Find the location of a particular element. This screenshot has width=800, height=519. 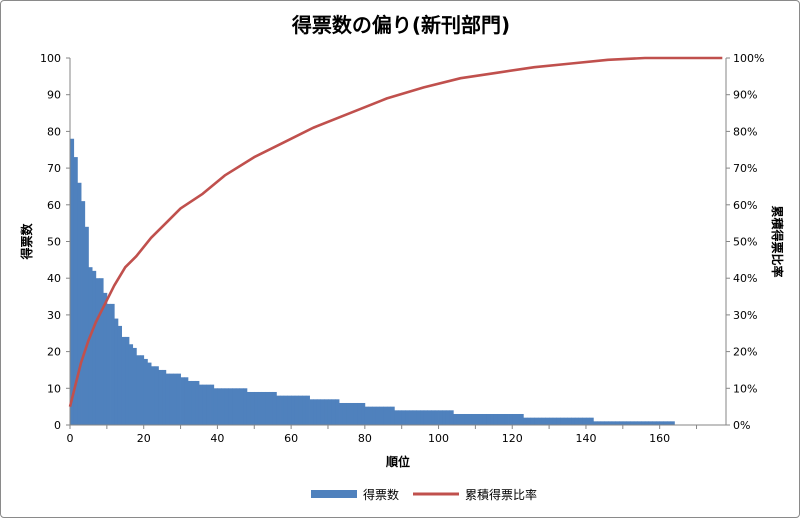

y-tick-label: 10 is located at coordinates (54, 388).